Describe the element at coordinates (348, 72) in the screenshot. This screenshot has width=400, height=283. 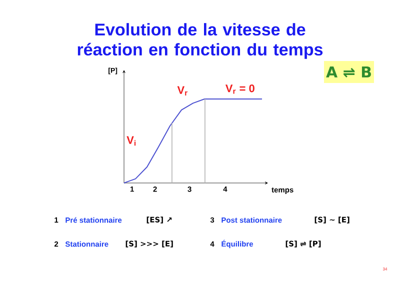
I see `text: A ⇌ B` at that location.